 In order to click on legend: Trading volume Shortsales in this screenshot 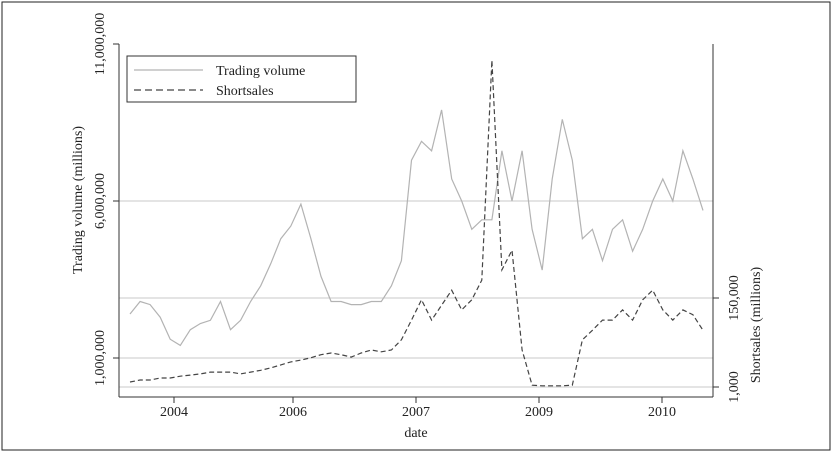, I will do `click(241, 79)`.